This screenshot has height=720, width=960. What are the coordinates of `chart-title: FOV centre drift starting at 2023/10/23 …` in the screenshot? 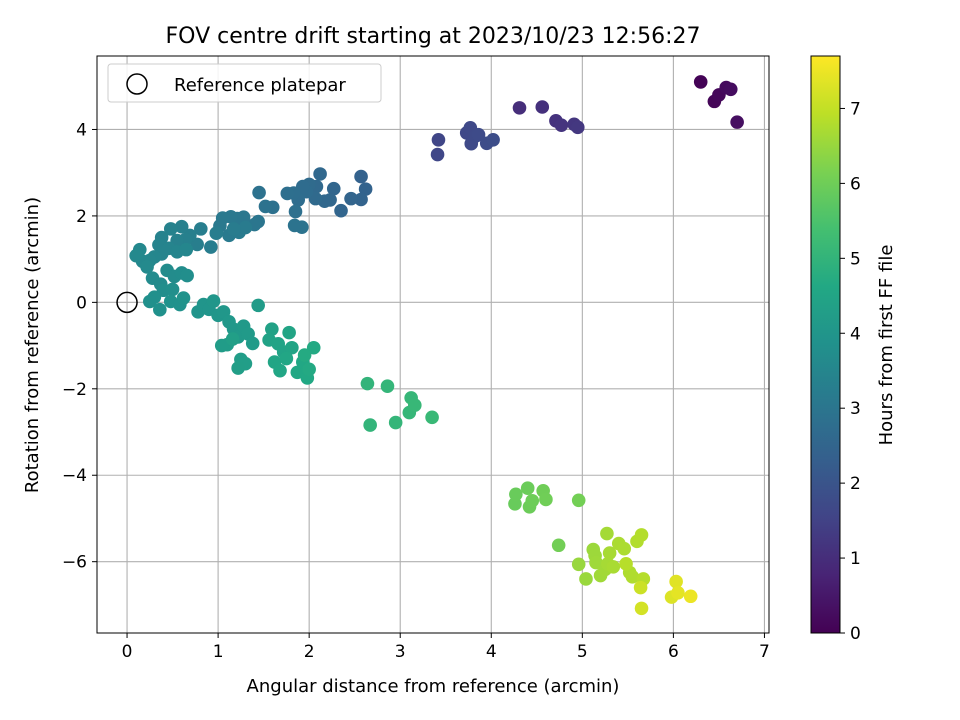 It's located at (433, 36).